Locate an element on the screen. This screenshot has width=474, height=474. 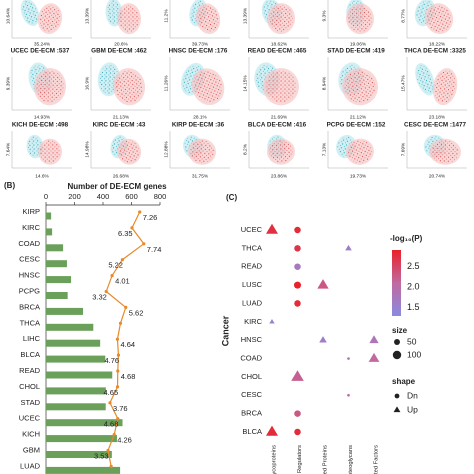
pca-xlabel: 23.86% is located at coordinates (279, 176).